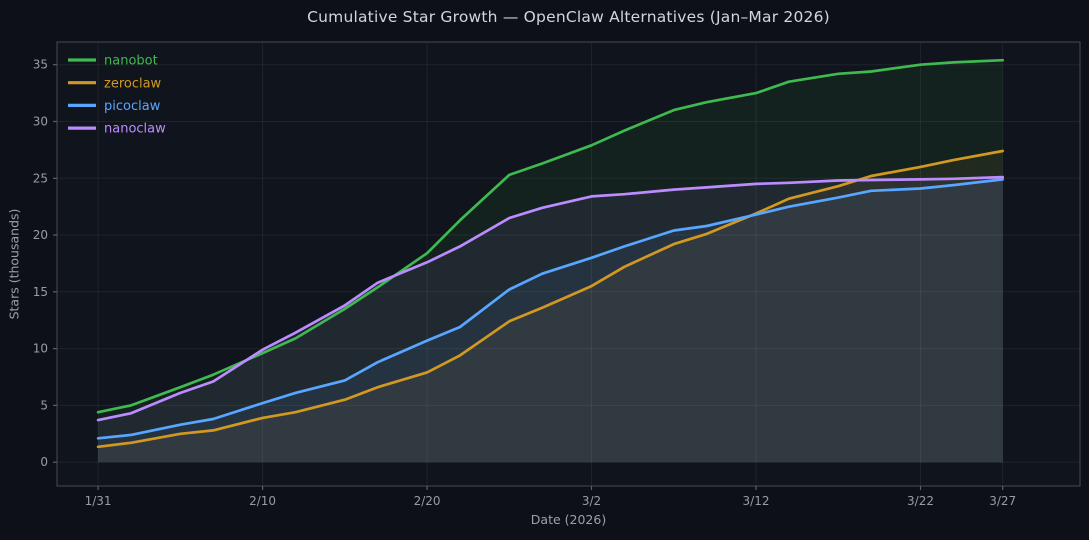  What do you see at coordinates (427, 501) in the screenshot?
I see `x-tick-label: 2/20` at bounding box center [427, 501].